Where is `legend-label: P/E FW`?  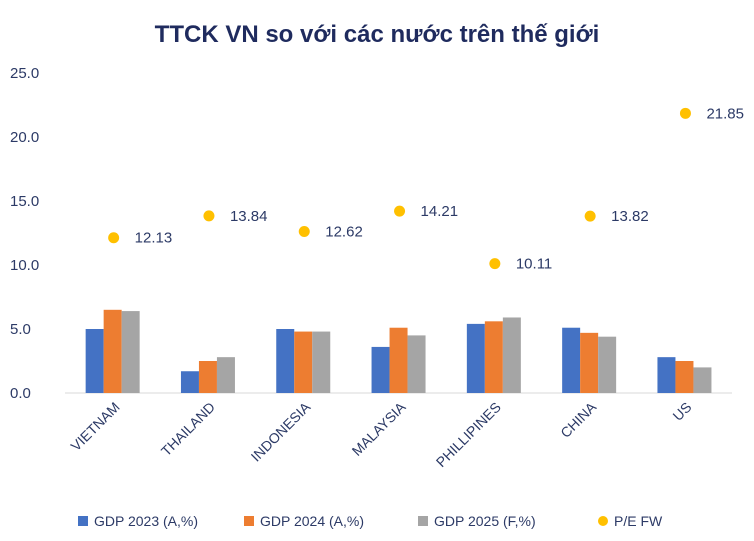 legend-label: P/E FW is located at coordinates (638, 521).